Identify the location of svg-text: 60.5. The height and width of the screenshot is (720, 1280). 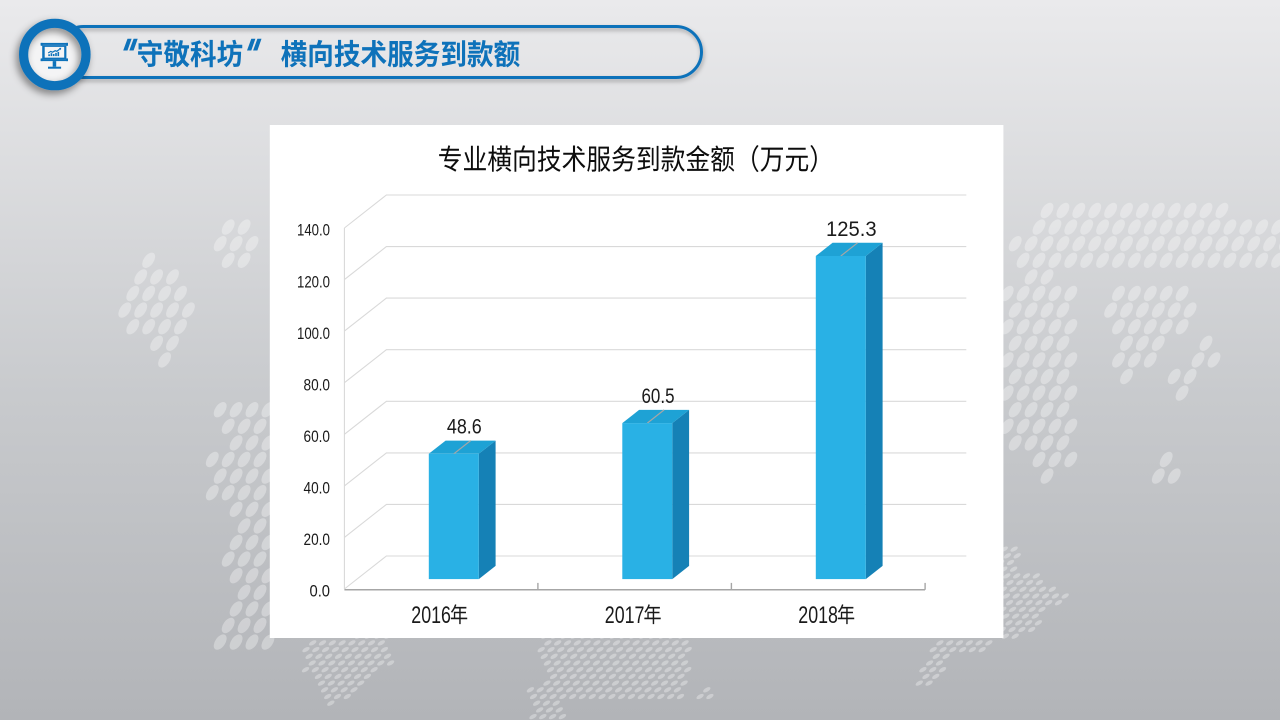
(658, 396).